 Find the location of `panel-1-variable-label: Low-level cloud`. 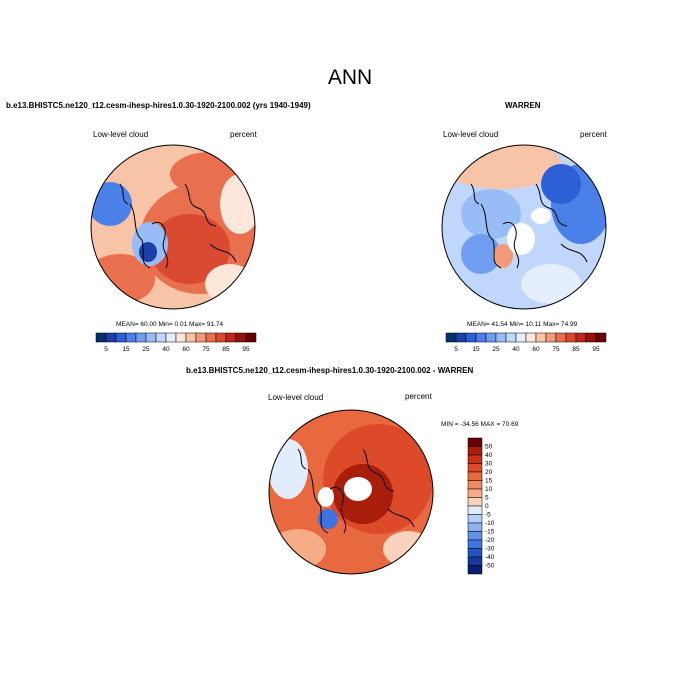

panel-1-variable-label: Low-level cloud is located at coordinates (121, 134).